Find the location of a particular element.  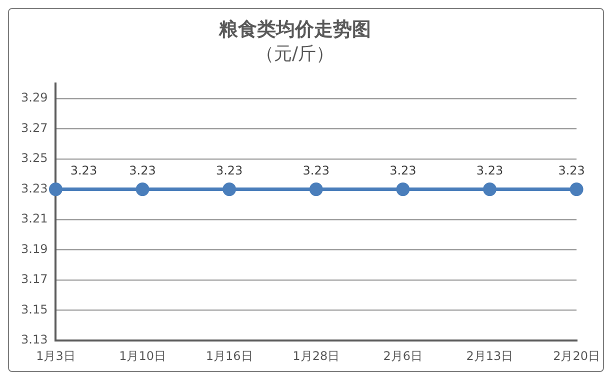

x-tick-label: 2月13日 is located at coordinates (490, 355).